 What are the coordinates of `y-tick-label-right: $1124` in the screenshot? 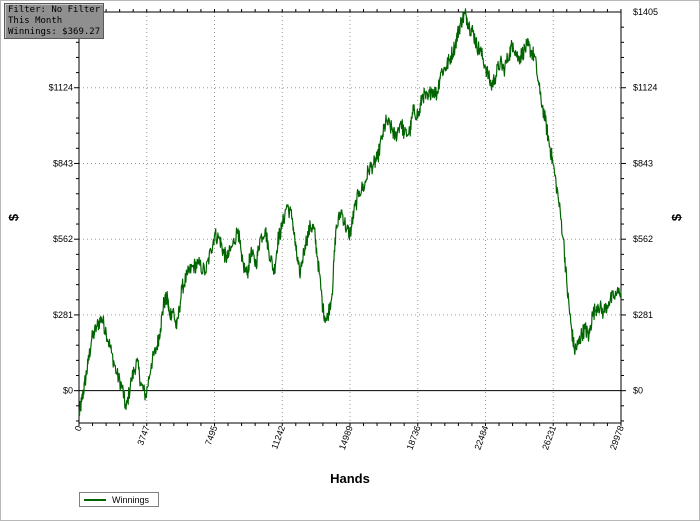 It's located at (645, 88).